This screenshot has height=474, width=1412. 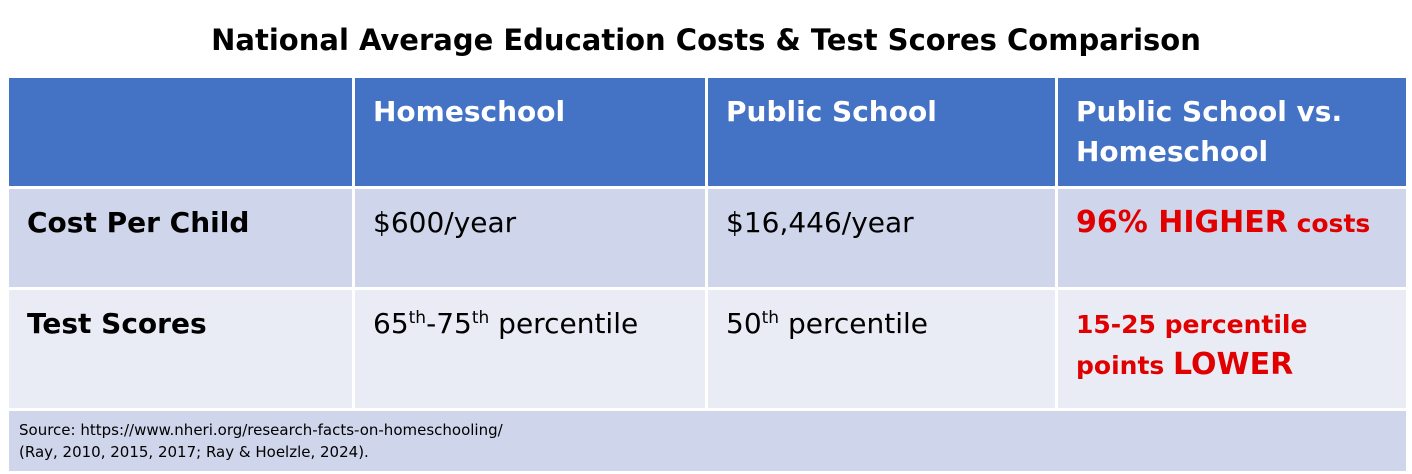 I want to click on cell: 15-25 percentile points LOWER, so click(x=1232, y=349).